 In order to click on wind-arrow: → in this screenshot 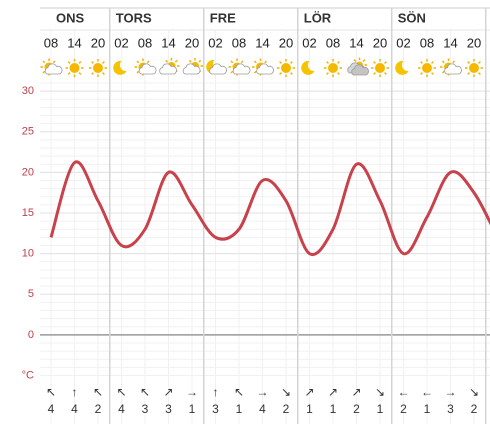, I will do `click(451, 392)`.